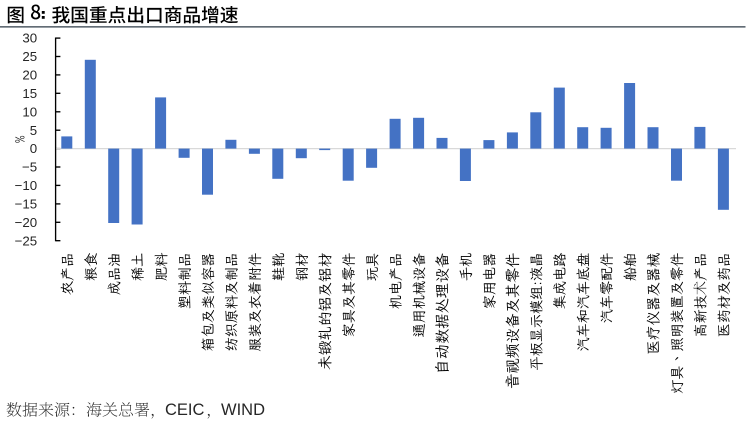  I want to click on svg-text: −10, so click(26, 185).